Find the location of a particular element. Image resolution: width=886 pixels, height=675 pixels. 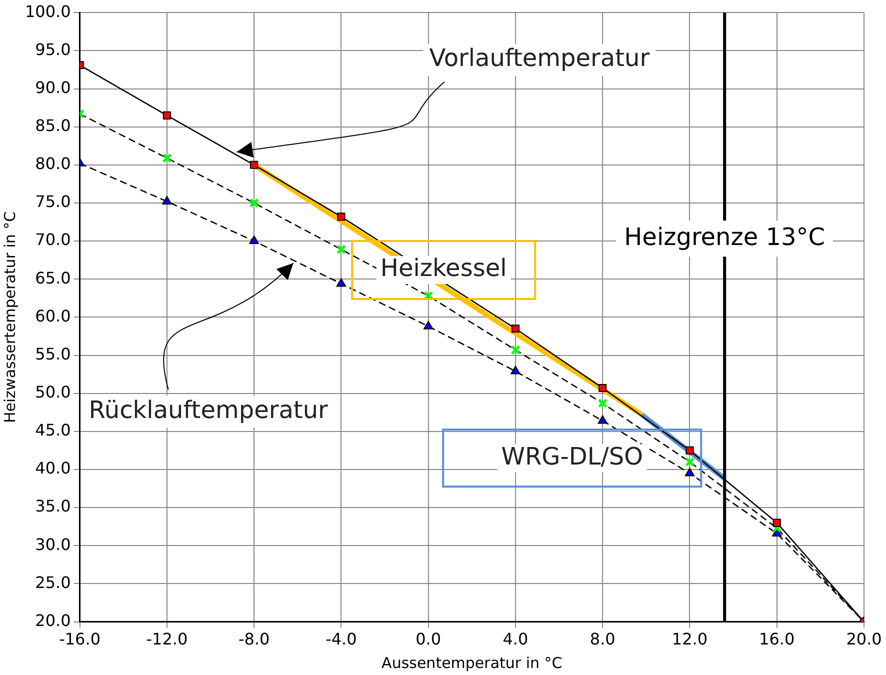

y-tick-label: 80.0 is located at coordinates (53, 164).